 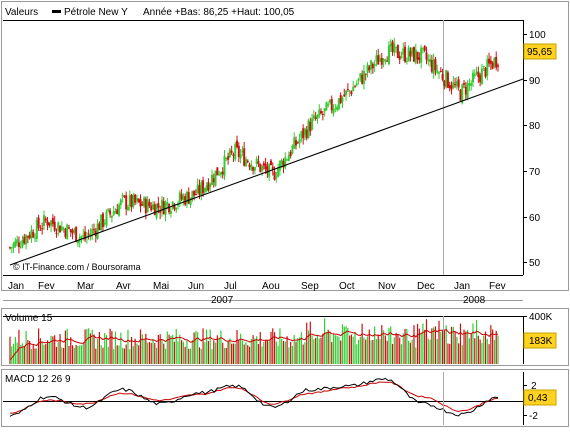 What do you see at coordinates (56, 11) in the screenshot?
I see `legend-series-swatch` at bounding box center [56, 11].